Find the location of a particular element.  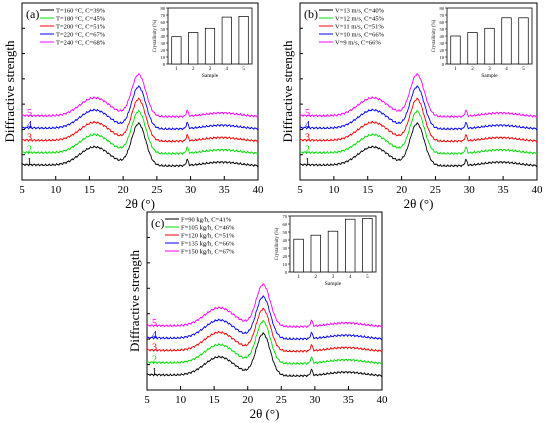

panel-label: (c) is located at coordinates (157, 223).